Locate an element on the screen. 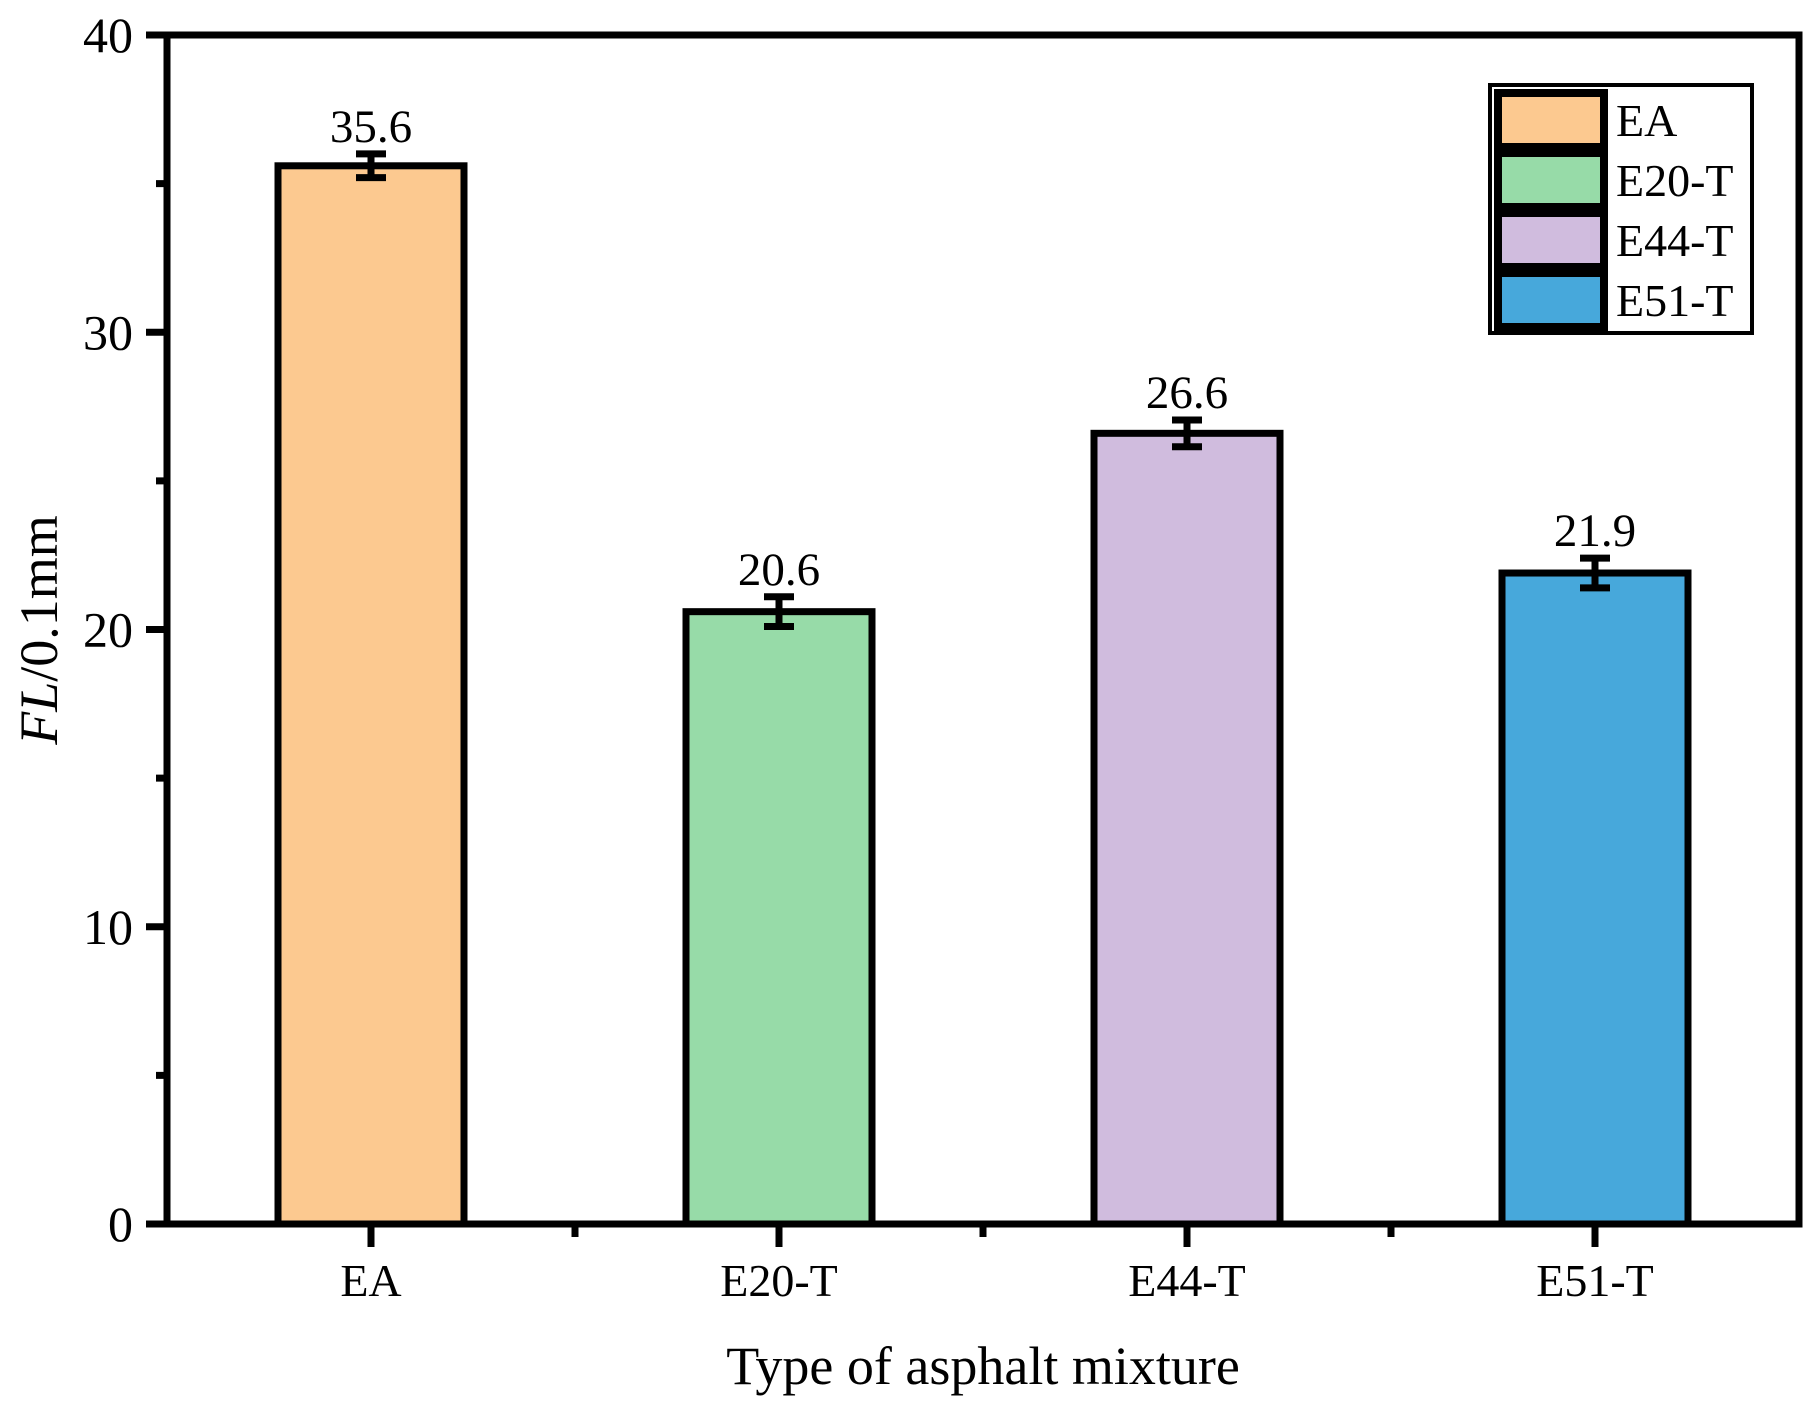 Image resolution: width=1814 pixels, height=1411 pixels. y-tick-label: 20 is located at coordinates (108, 630).